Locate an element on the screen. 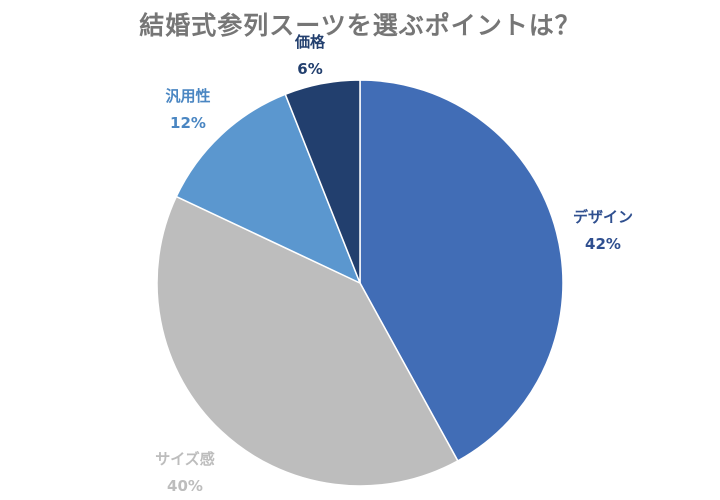  chart-title: 結婚式参列スーツを選ぶポイントは？ is located at coordinates (360, 25).